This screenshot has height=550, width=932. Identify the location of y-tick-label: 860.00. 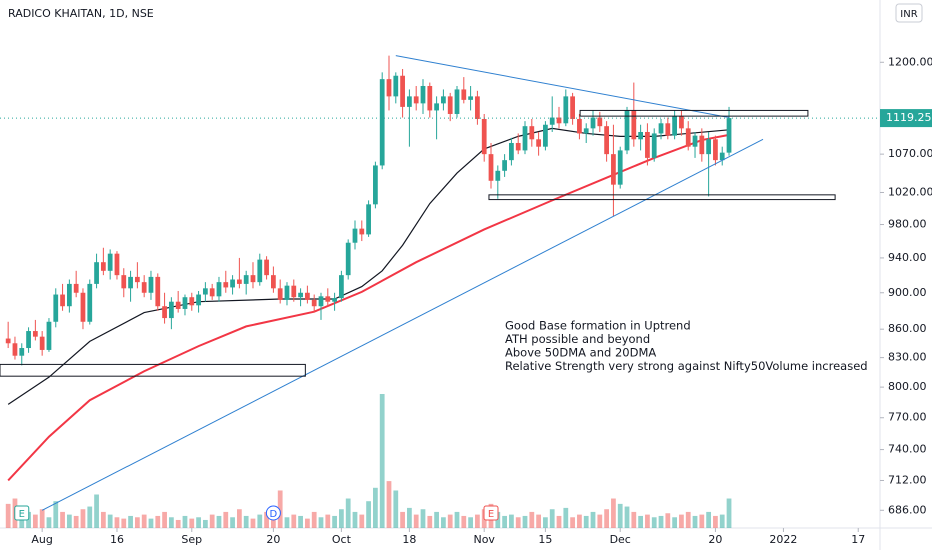
(907, 328).